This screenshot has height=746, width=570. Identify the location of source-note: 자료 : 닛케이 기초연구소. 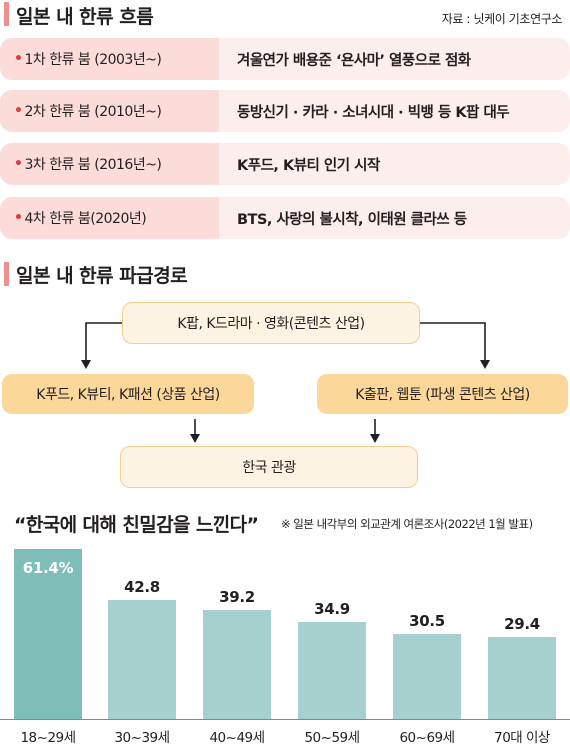
(502, 19).